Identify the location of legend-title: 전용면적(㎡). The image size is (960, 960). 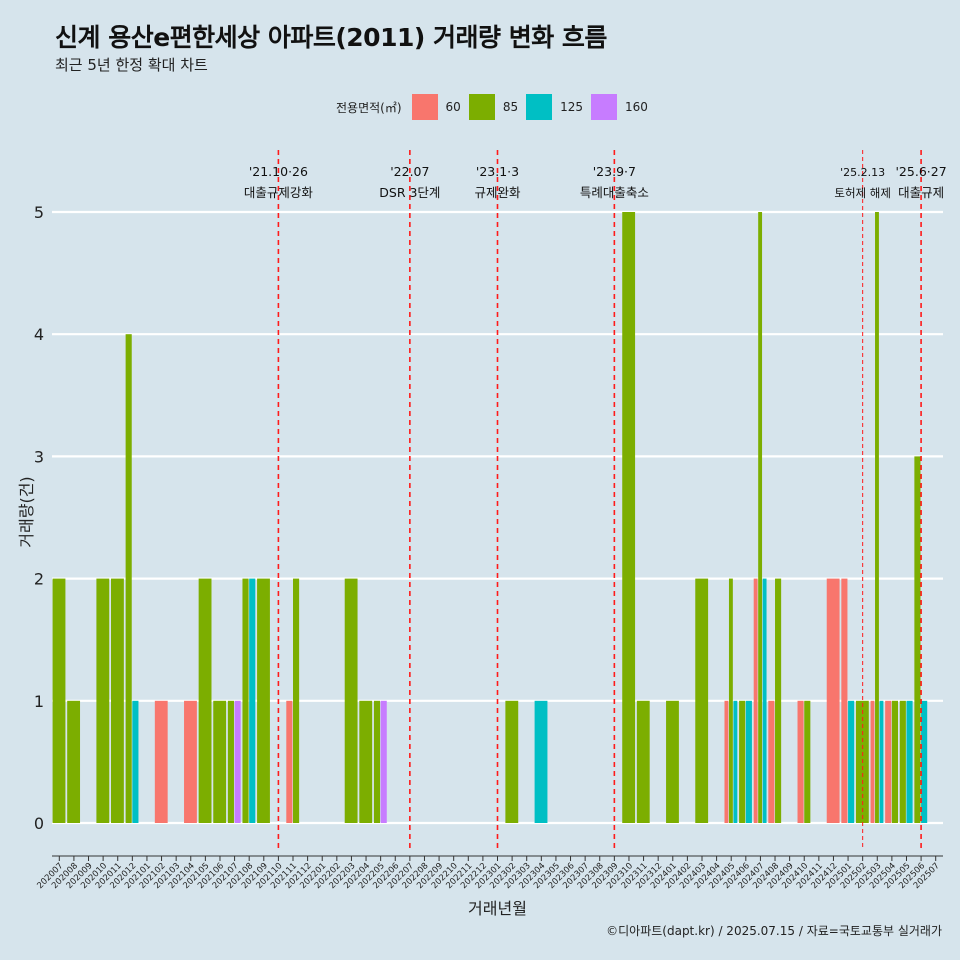
(369, 107).